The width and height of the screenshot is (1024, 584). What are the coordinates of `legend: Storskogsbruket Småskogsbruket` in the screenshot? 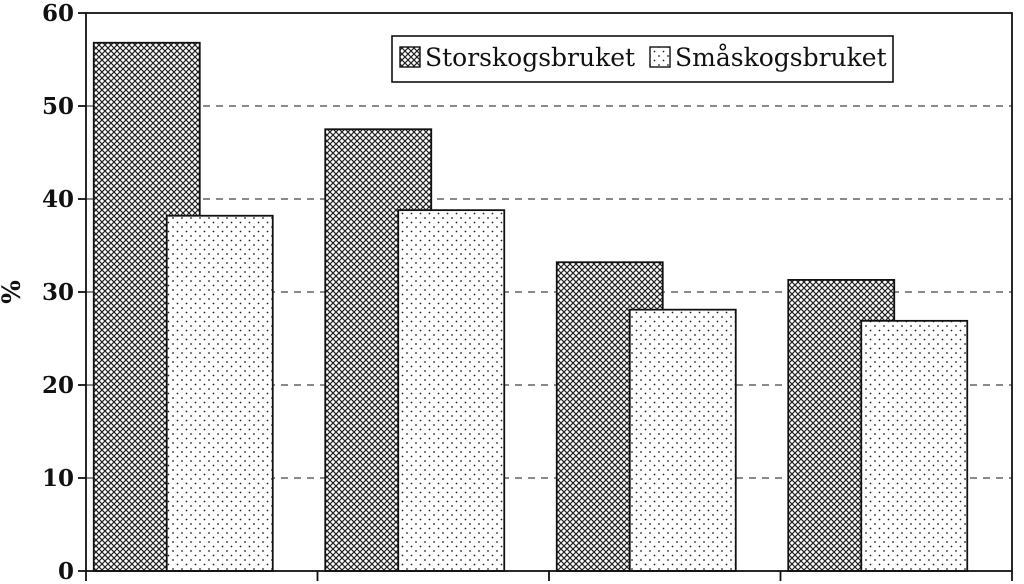 It's located at (642, 59).